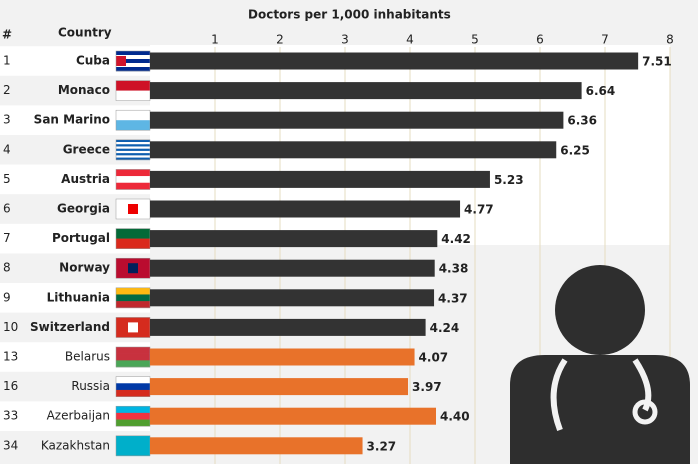 This screenshot has height=464, width=698. Describe the element at coordinates (84, 268) in the screenshot. I see `category-label: Norway` at that location.